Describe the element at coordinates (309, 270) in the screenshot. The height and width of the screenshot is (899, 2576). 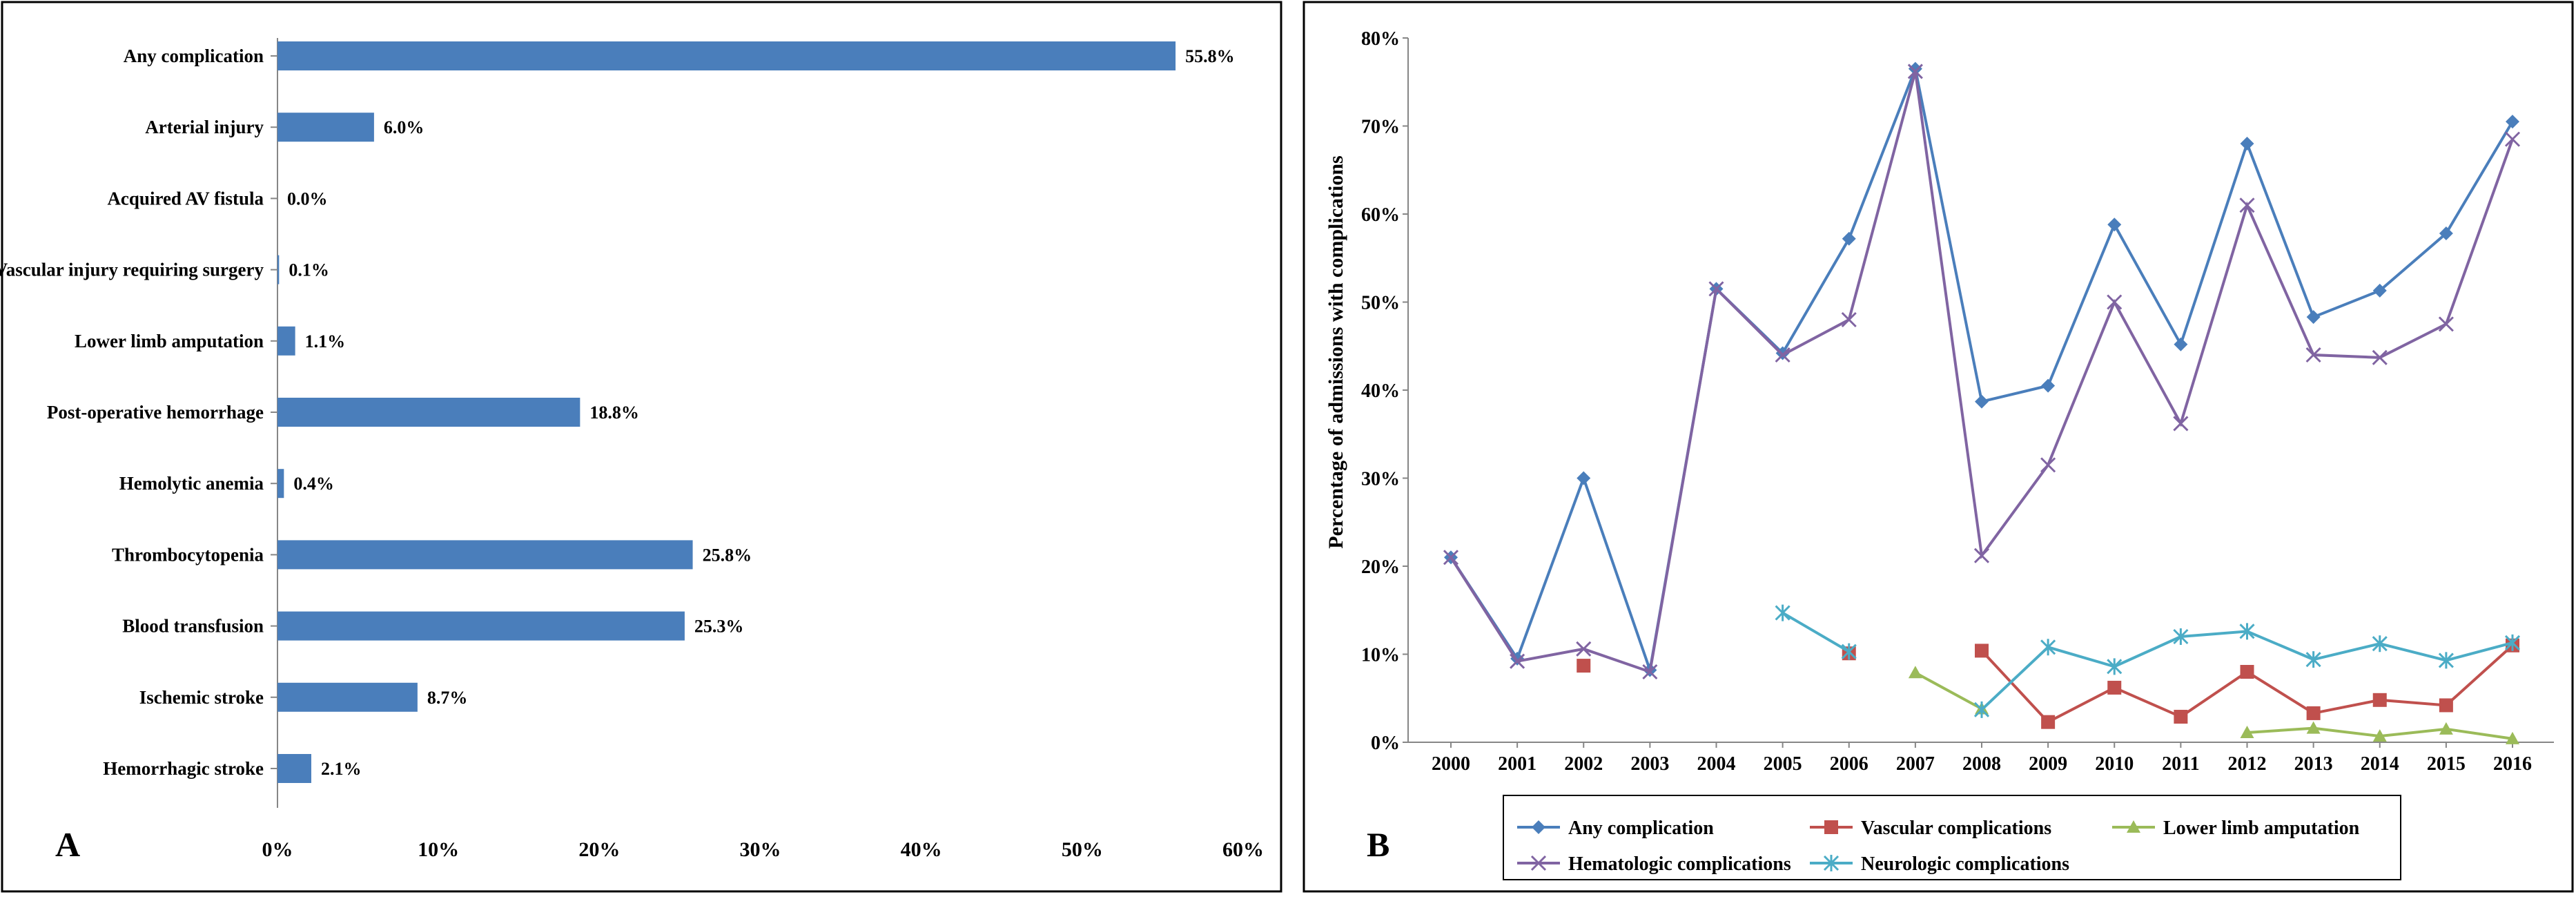
I see `data-label: 0.1%` at that location.